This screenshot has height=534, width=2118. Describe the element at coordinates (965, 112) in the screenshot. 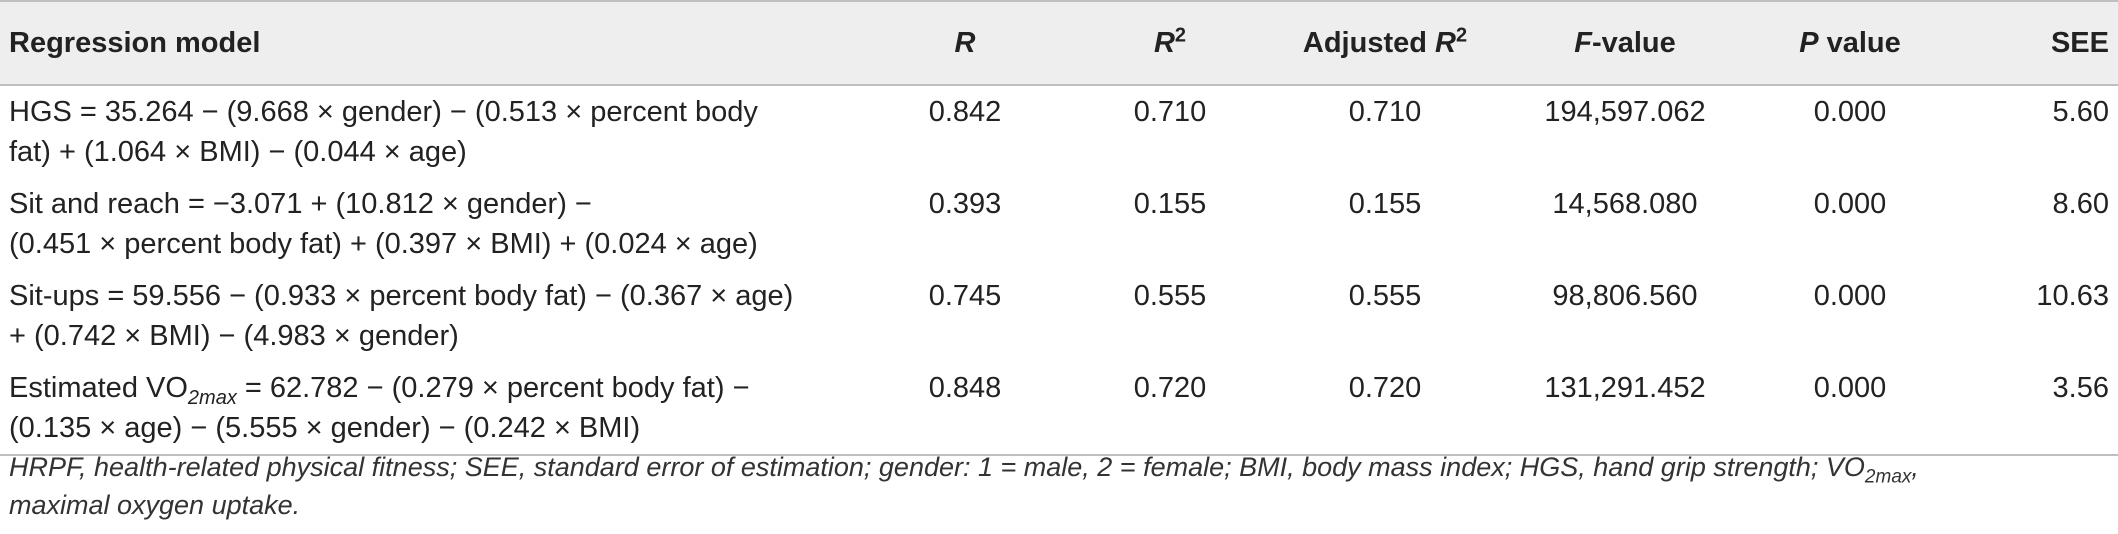

I see `cell-r: 0.842` at that location.